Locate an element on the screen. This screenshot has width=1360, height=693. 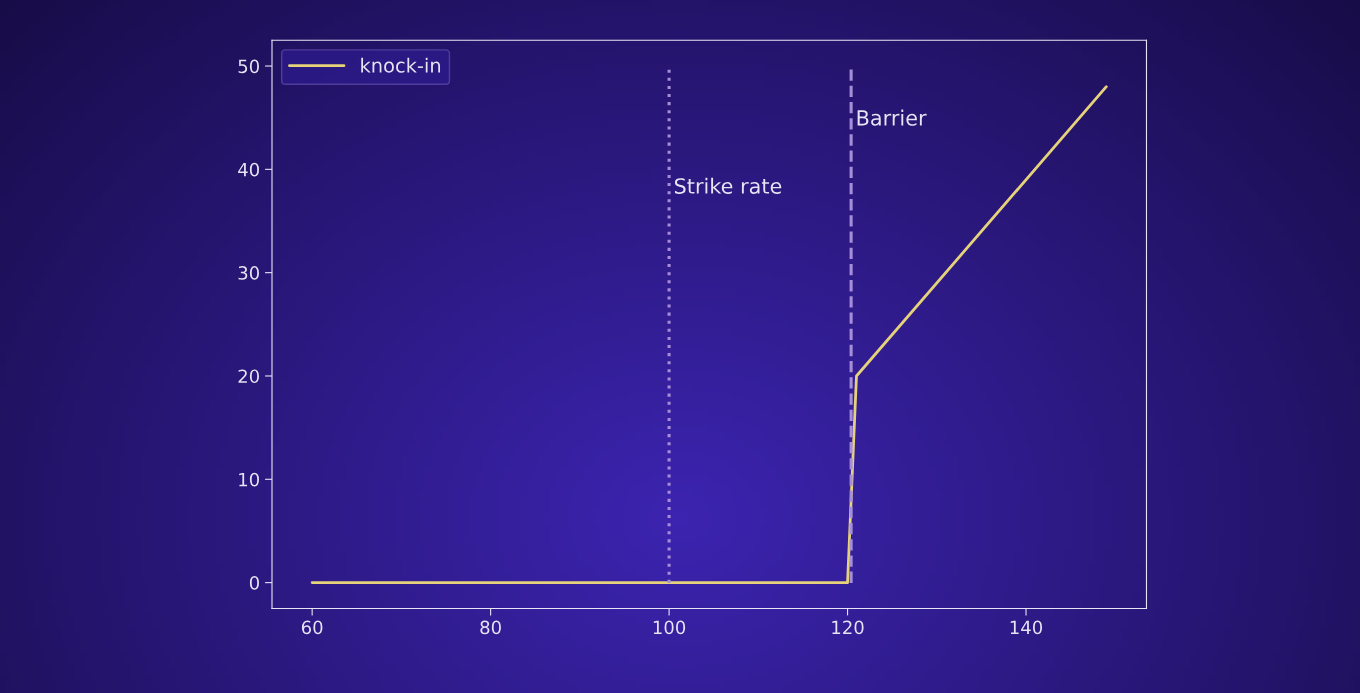
ref-line-label: Strike rate is located at coordinates (728, 185).